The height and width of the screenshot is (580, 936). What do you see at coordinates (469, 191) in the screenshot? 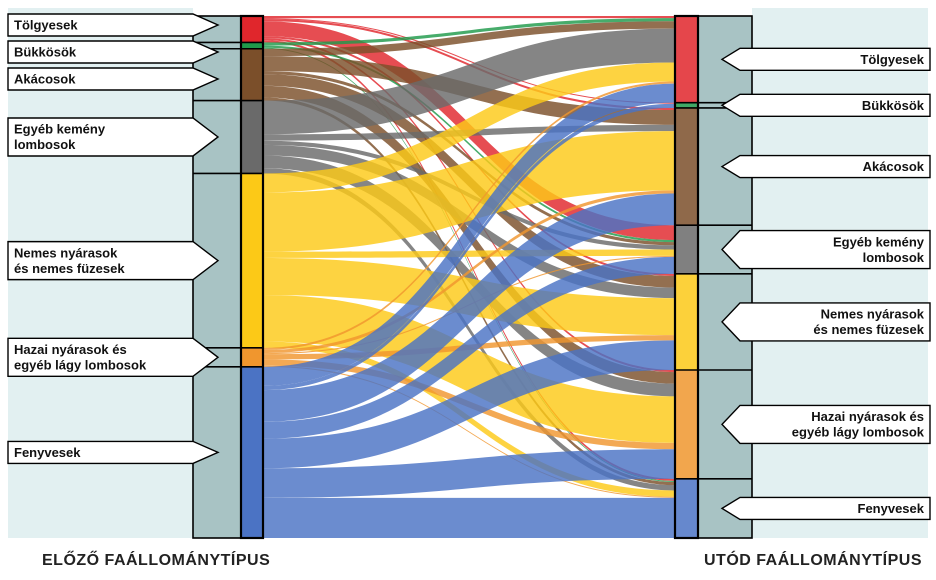
I see `flow-nemes-nyarasok-es-nemes-fuzesek-to-akacosok` at bounding box center [469, 191].